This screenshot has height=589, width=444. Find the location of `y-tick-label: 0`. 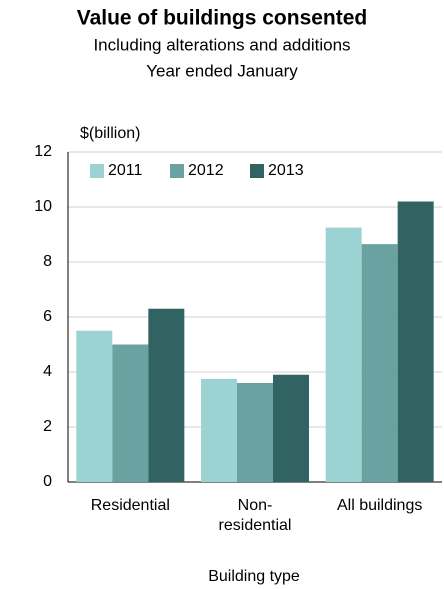

y-tick-label: 0 is located at coordinates (47, 481).